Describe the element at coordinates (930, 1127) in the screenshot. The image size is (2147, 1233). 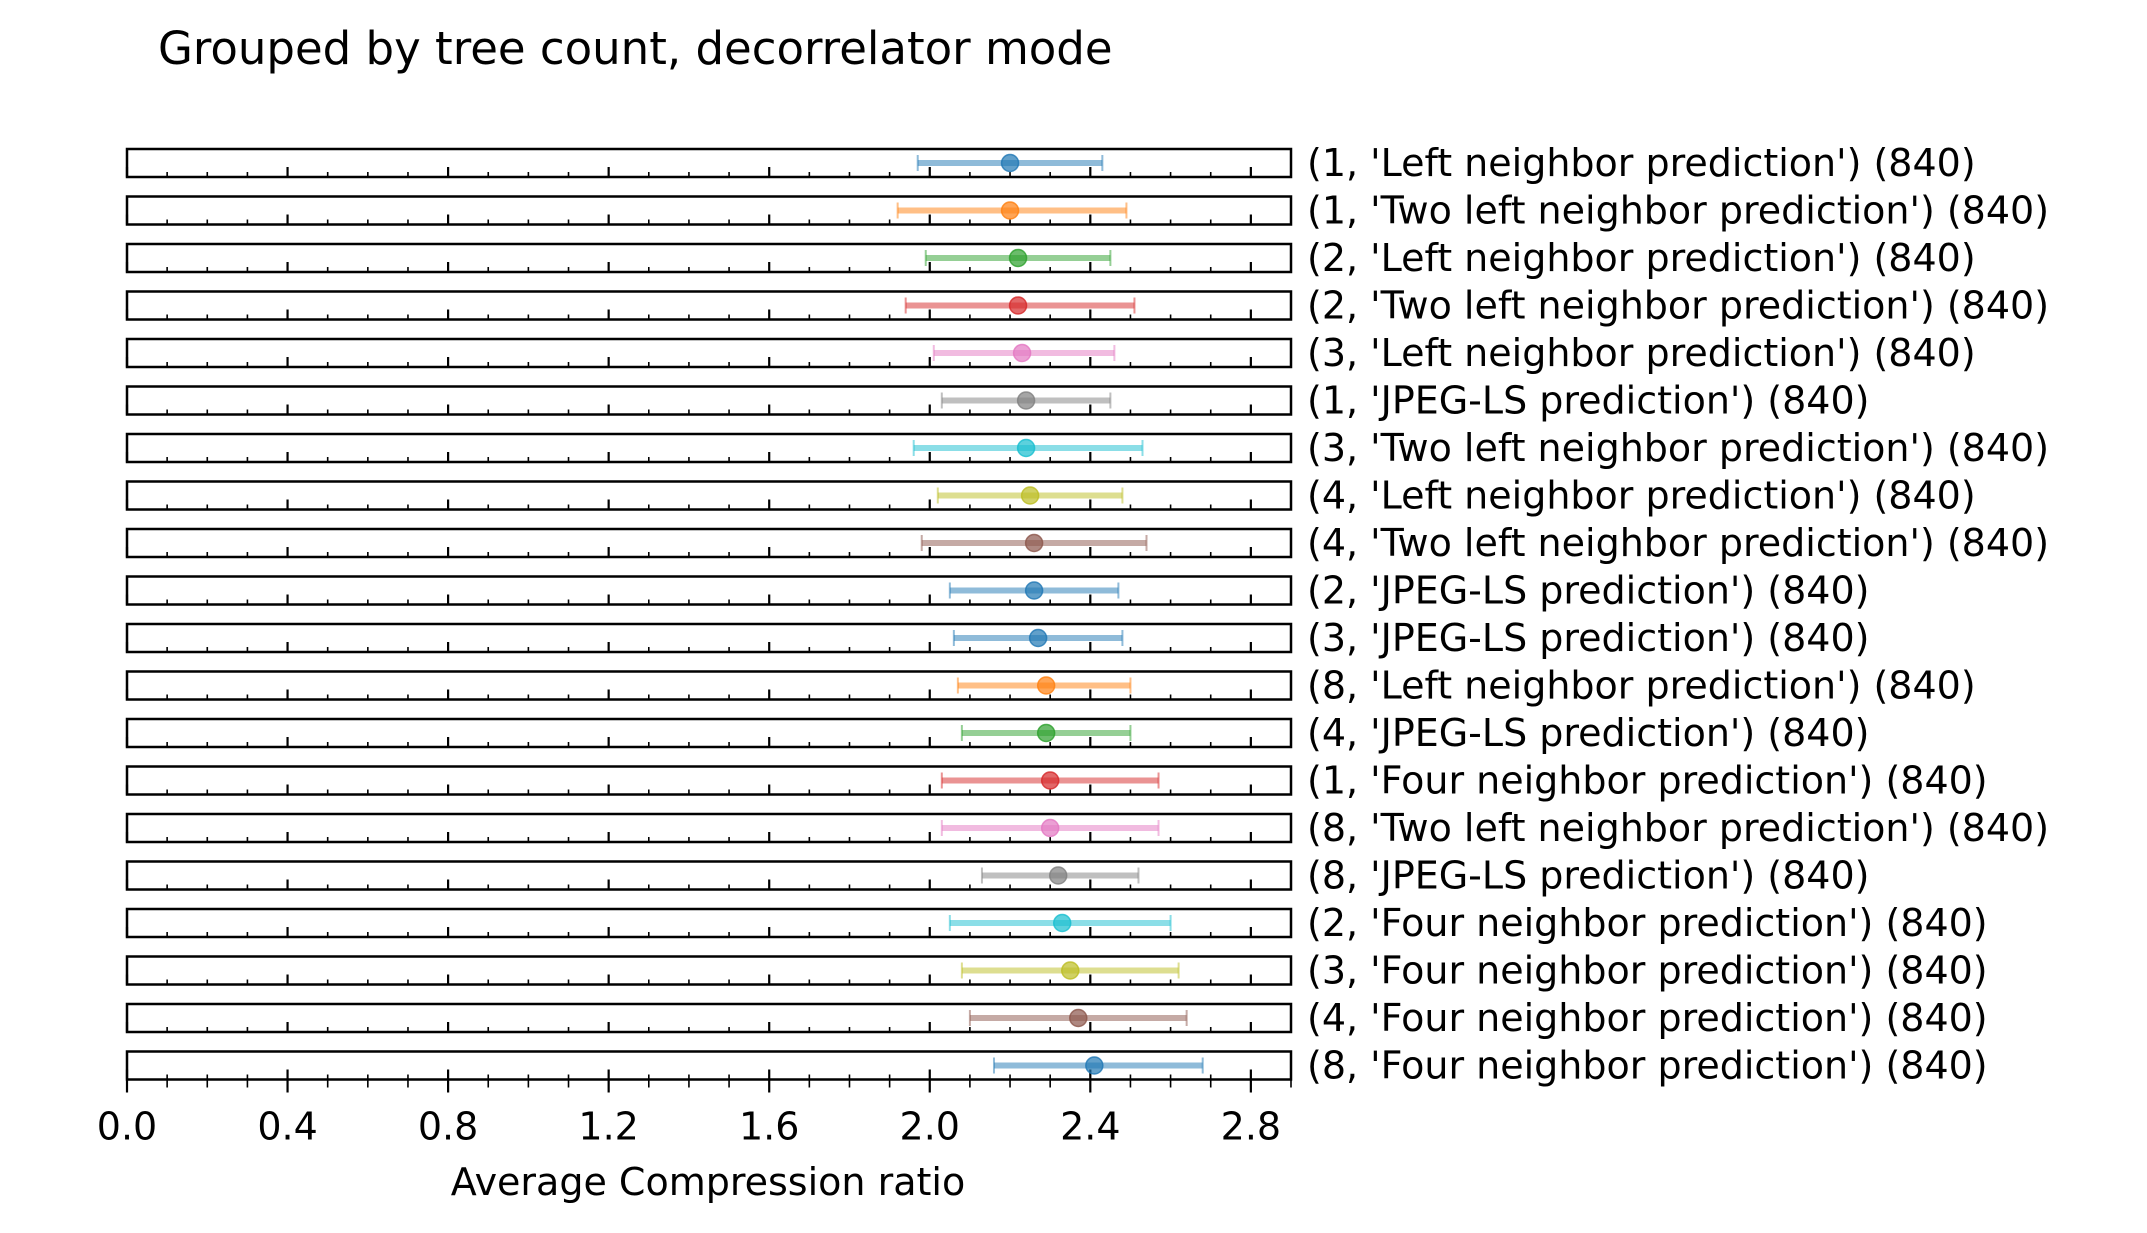
I see `x-tick-label: 2.0` at that location.